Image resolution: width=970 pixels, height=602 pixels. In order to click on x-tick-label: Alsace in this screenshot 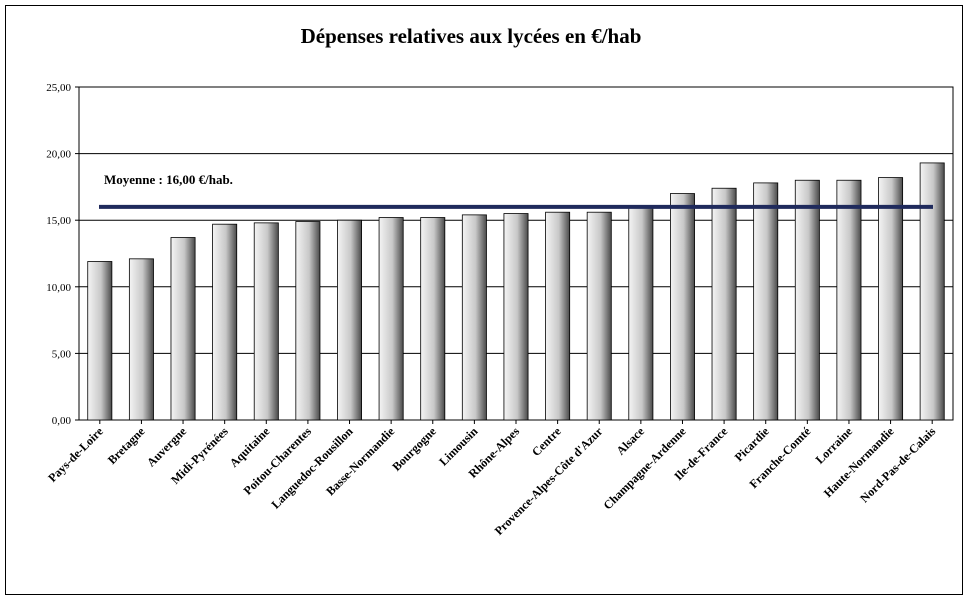, I will do `click(631, 441)`.